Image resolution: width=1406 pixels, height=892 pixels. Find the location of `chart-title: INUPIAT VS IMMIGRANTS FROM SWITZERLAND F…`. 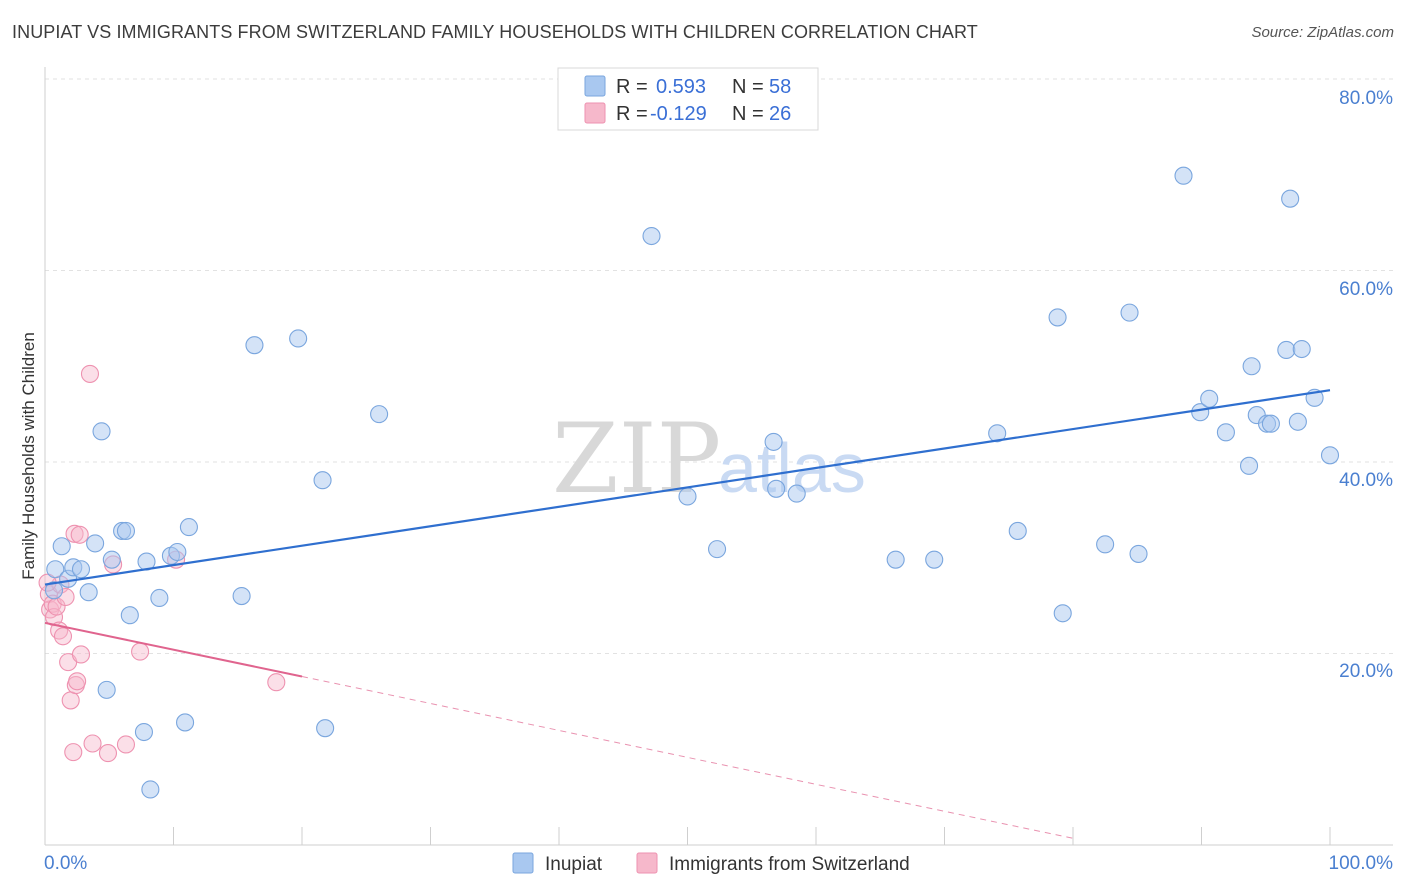

chart-title: INUPIAT VS IMMIGRANTS FROM SWITZERLAND F… is located at coordinates (495, 32).